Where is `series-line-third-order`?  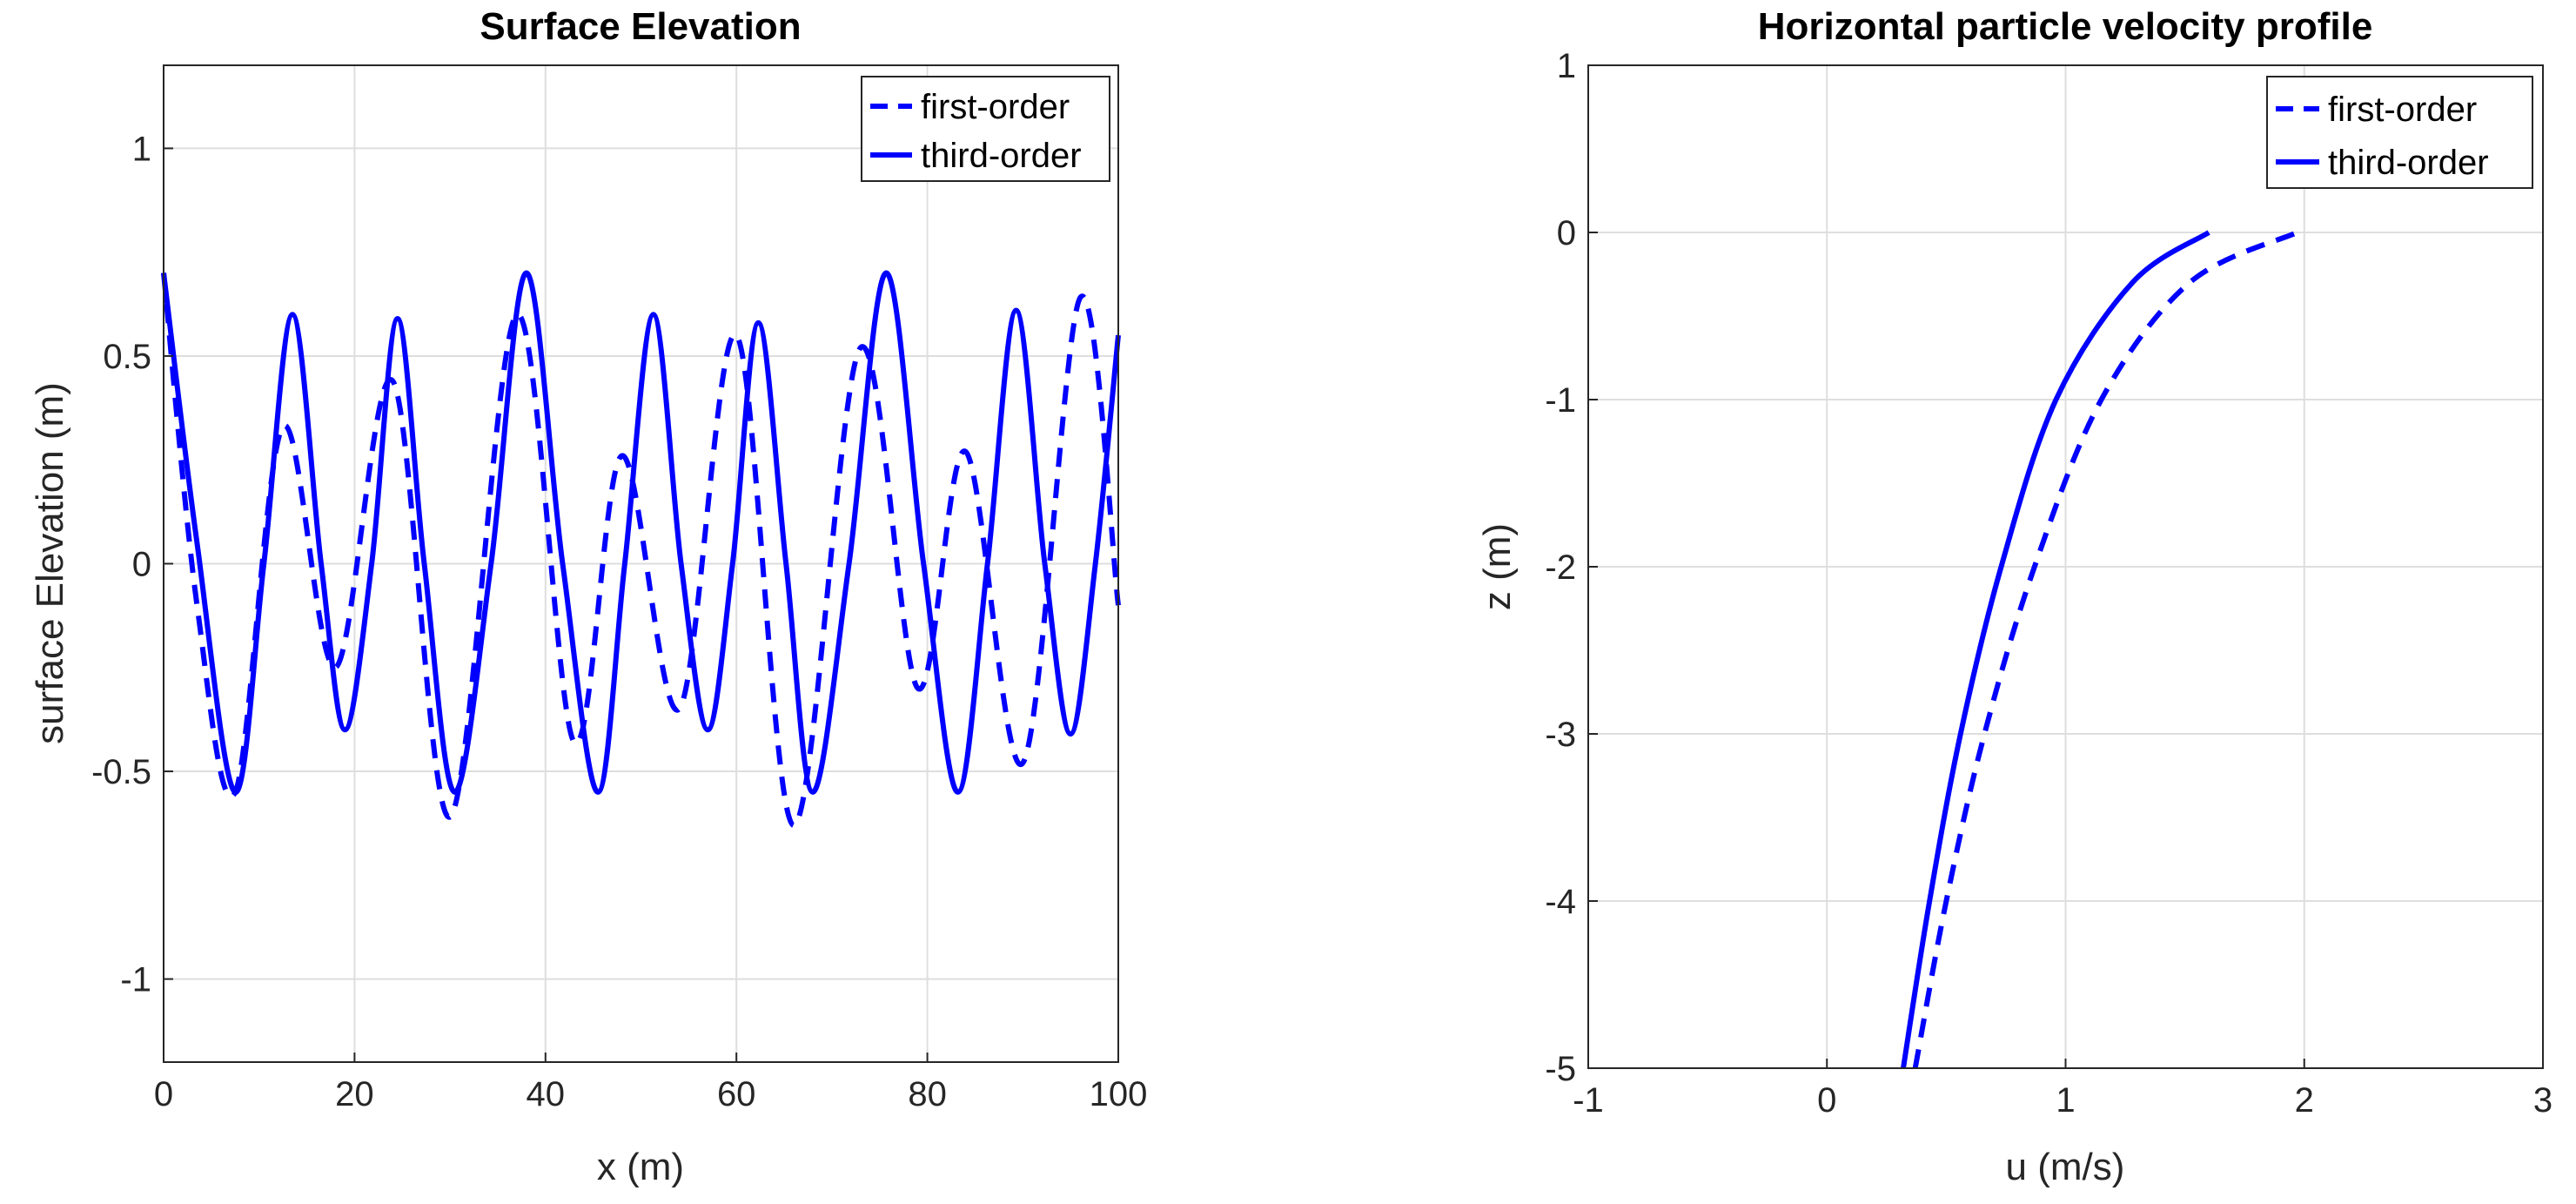
series-line-third-order is located at coordinates (2055, 649).